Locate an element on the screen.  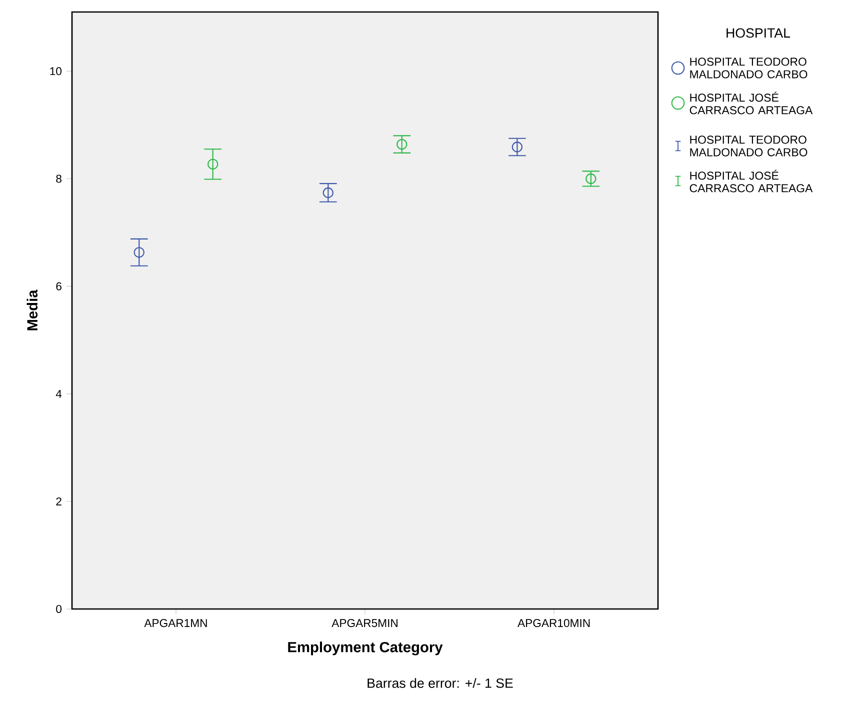
y-tick-label: 10 is located at coordinates (56, 71).